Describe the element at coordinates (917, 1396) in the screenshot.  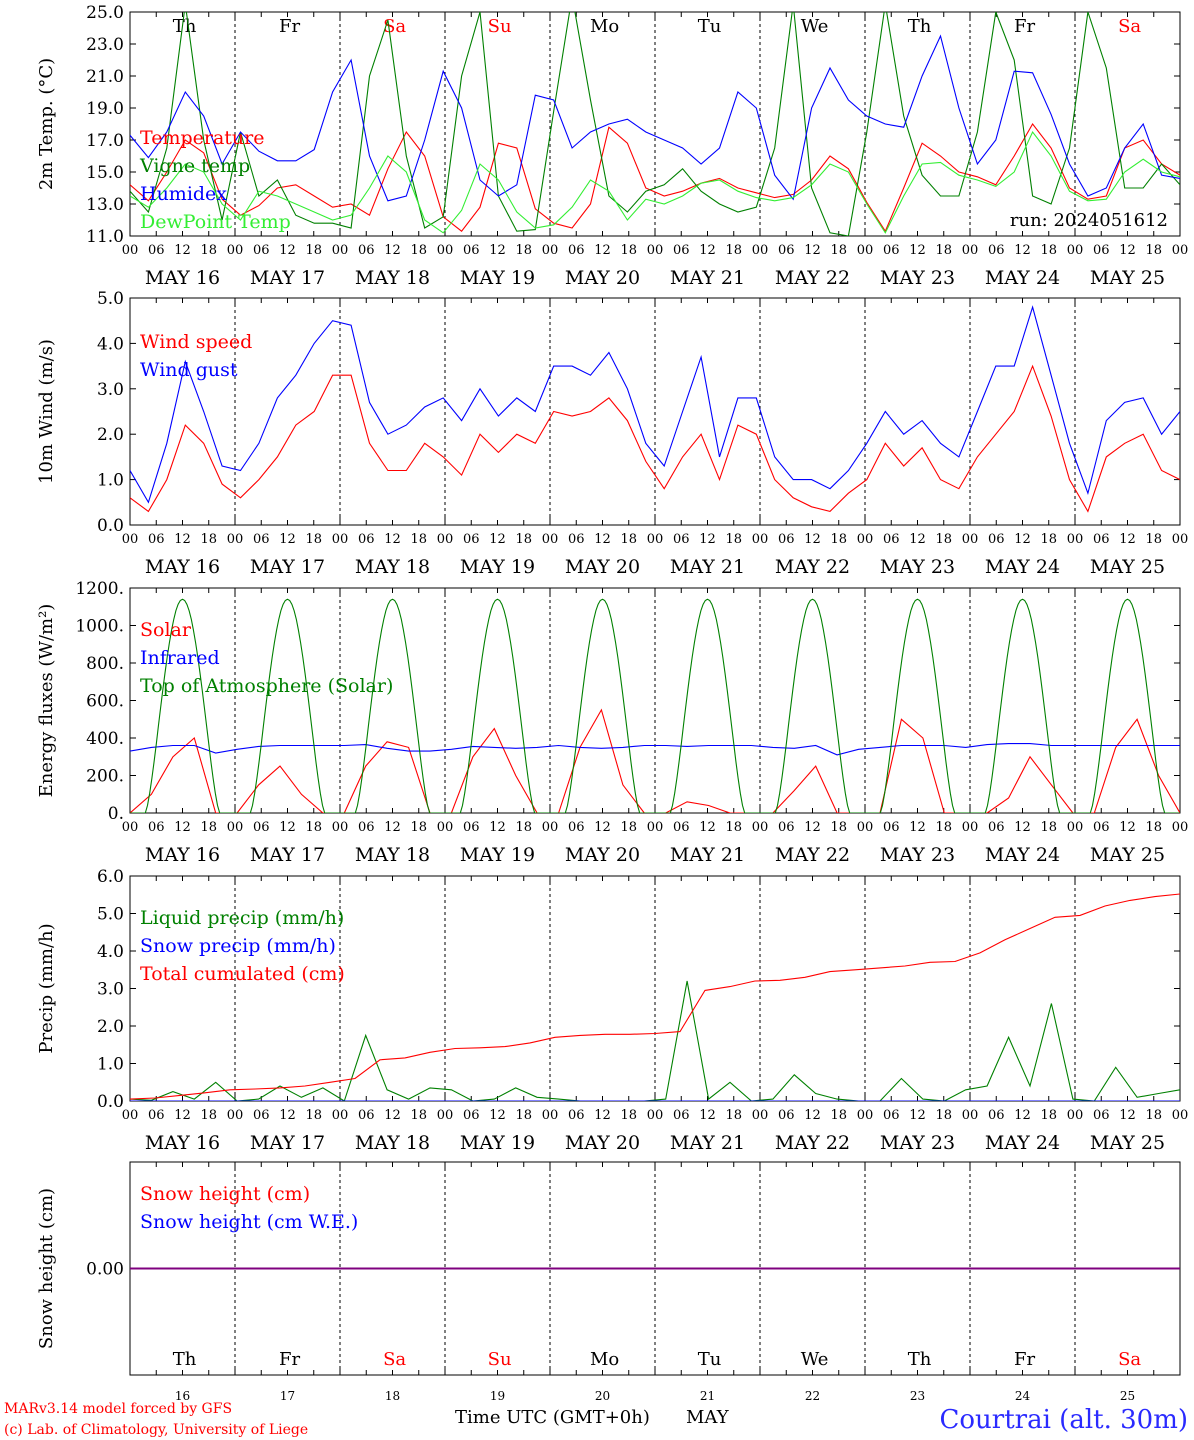
I see `day-number-label: 23` at that location.